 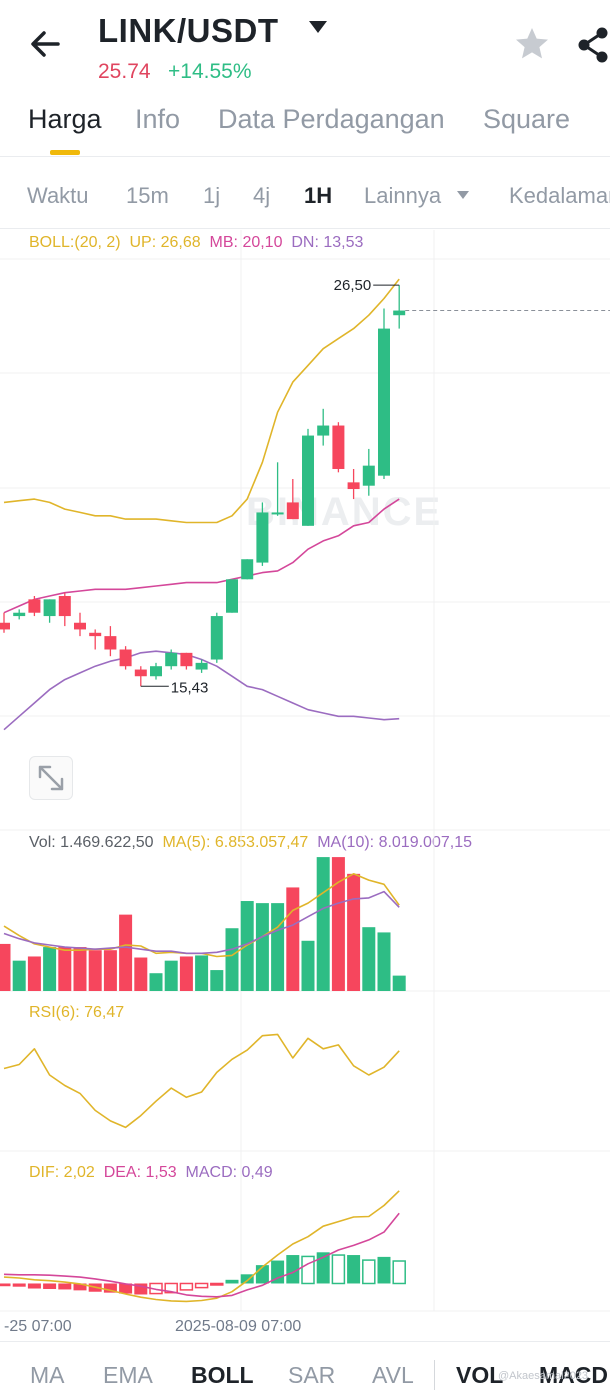 I want to click on user-watermark: @Akaesamal2023, so click(x=543, y=1376).